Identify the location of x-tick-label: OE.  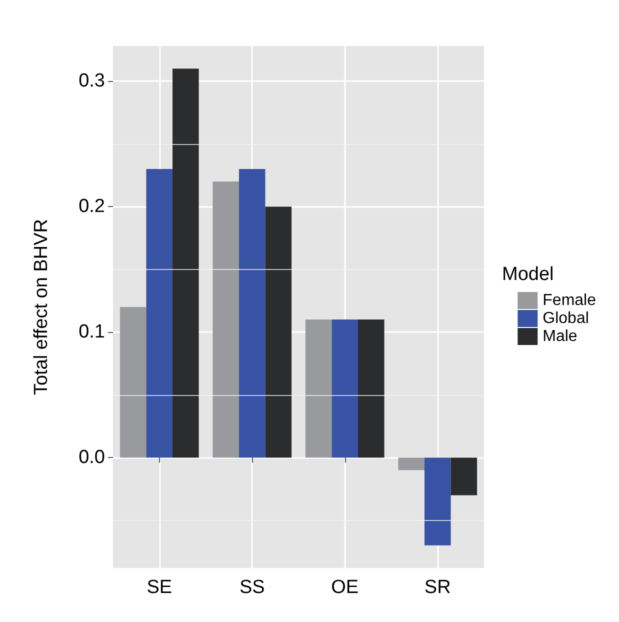
(345, 587).